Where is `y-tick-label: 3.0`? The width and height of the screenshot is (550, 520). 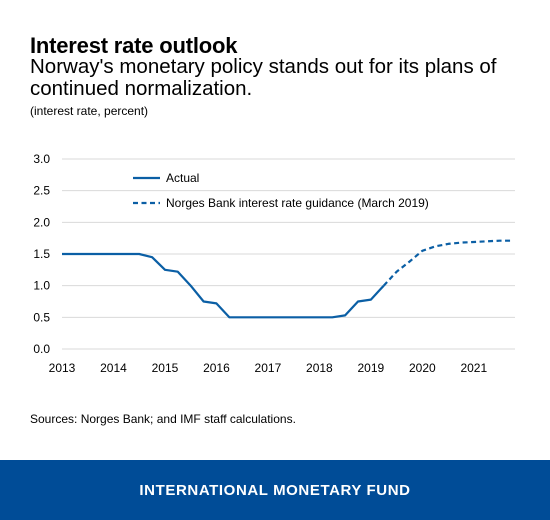 y-tick-label: 3.0 is located at coordinates (41, 159).